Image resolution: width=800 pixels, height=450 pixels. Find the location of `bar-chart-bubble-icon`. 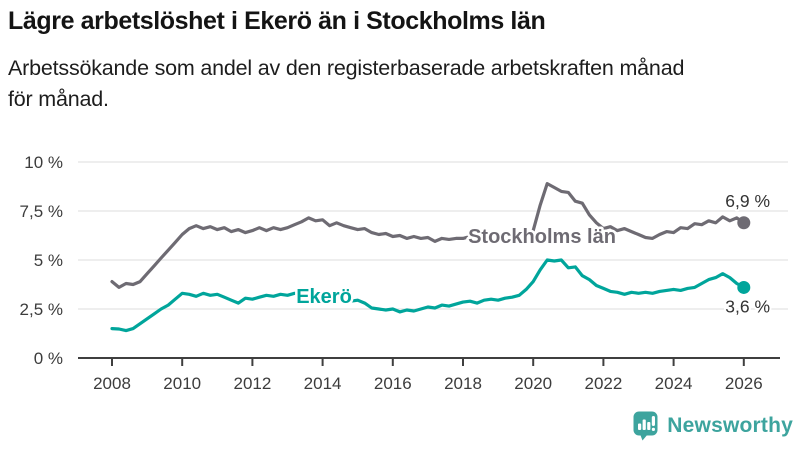

bar-chart-bubble-icon is located at coordinates (645, 426).